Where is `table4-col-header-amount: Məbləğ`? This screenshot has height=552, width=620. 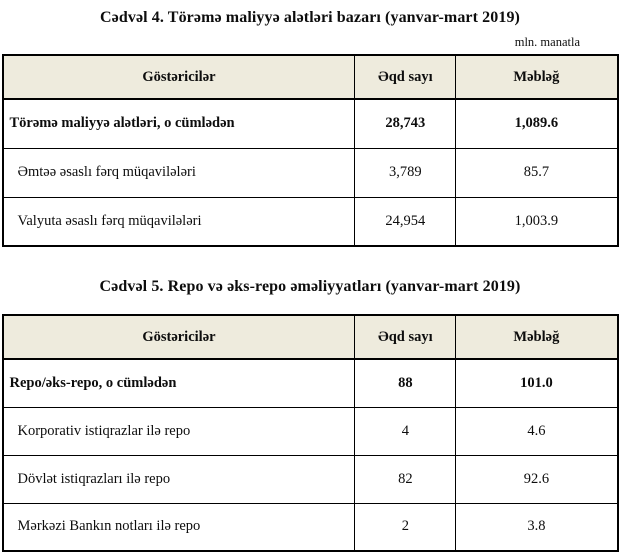 table4-col-header-amount: Məbləğ is located at coordinates (536, 77).